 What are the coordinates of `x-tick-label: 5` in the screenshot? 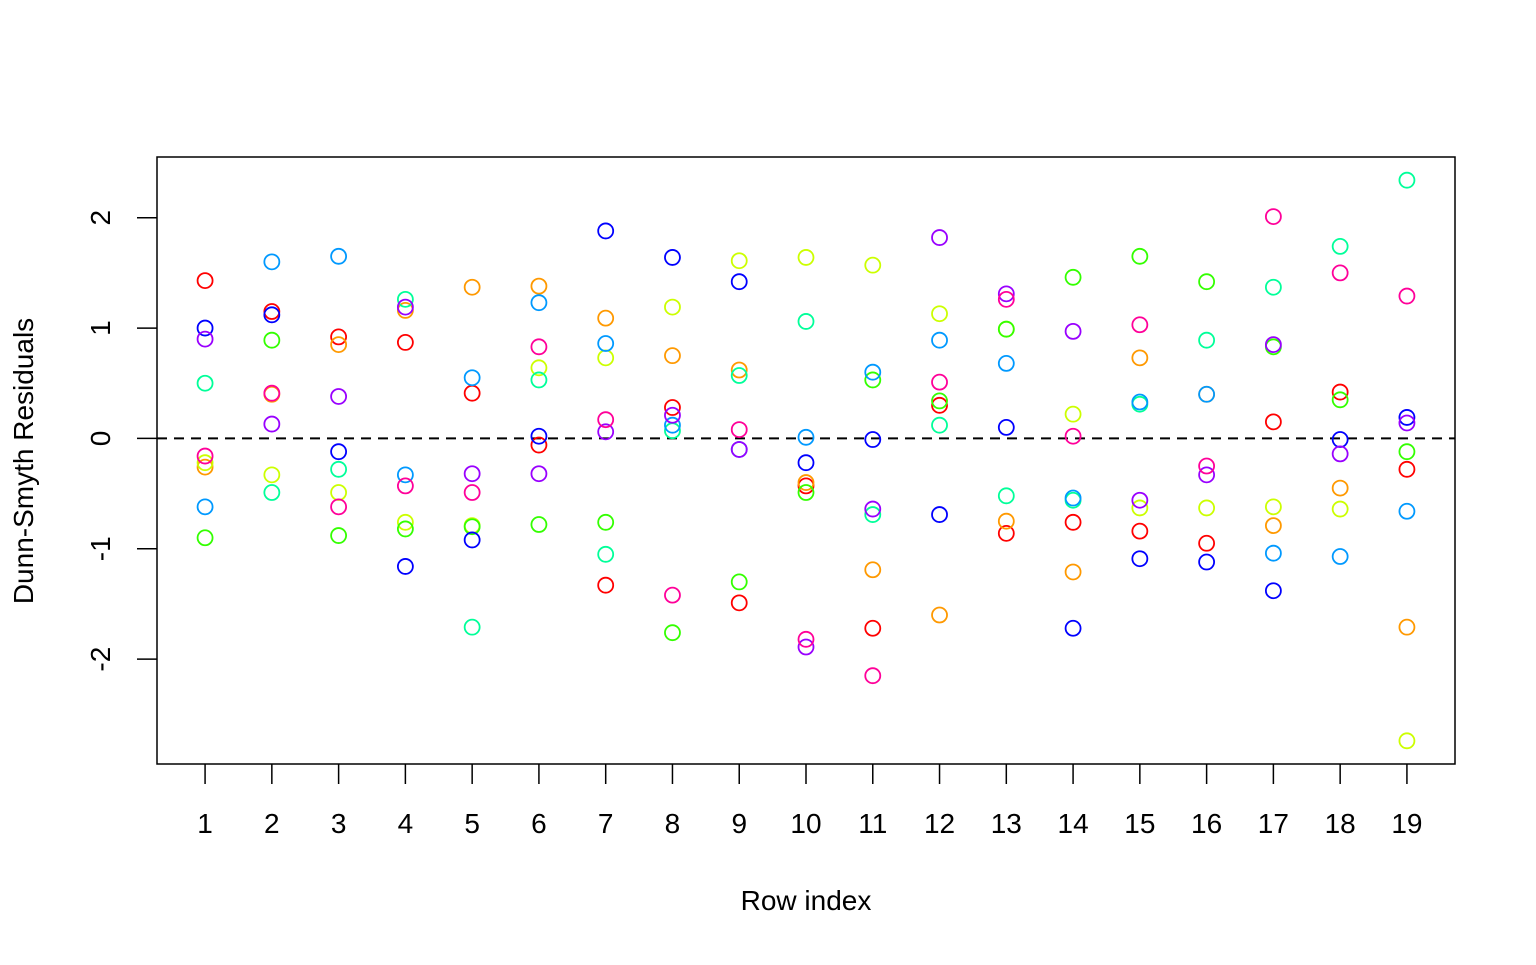 It's located at (472, 823).